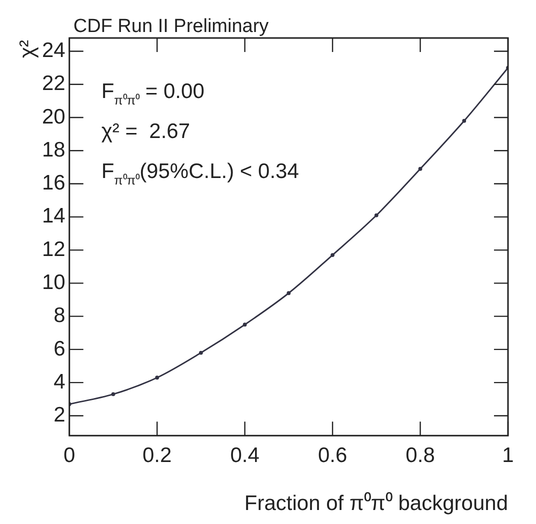 This screenshot has height=524, width=536. Describe the element at coordinates (54, 50) in the screenshot. I see `y-tick-label: 24` at that location.